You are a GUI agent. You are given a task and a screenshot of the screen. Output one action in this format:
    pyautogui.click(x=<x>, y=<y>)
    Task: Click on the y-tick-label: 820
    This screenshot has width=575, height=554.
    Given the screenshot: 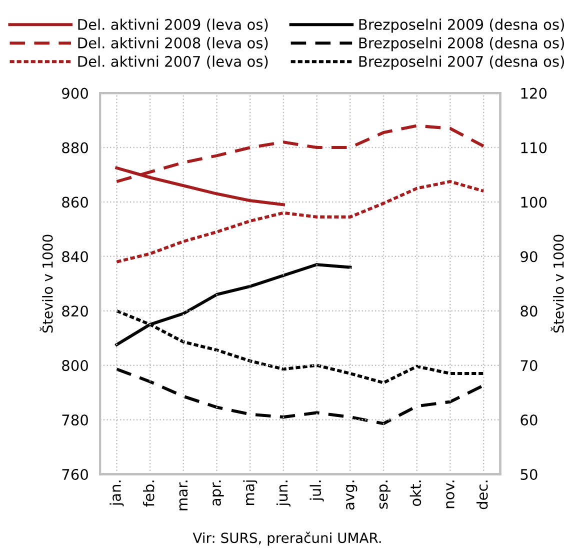 What is the action you would take?
    pyautogui.click(x=75, y=311)
    